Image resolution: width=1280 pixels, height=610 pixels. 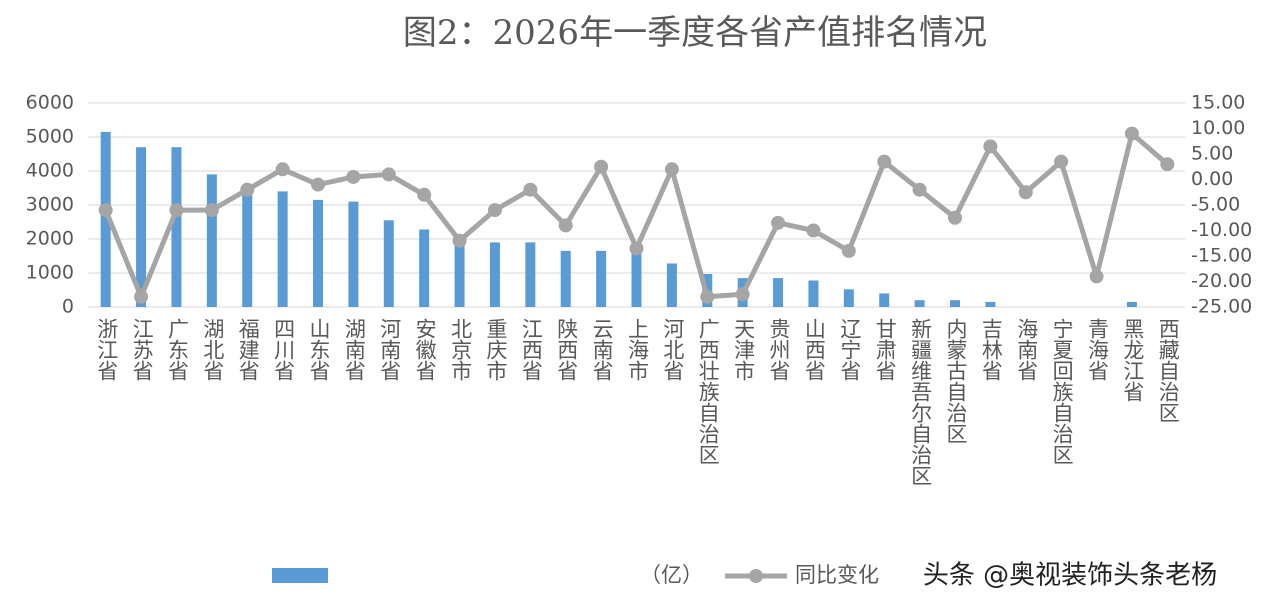 What do you see at coordinates (1218, 128) in the screenshot?
I see `y2-tick-label: 10.00` at bounding box center [1218, 128].